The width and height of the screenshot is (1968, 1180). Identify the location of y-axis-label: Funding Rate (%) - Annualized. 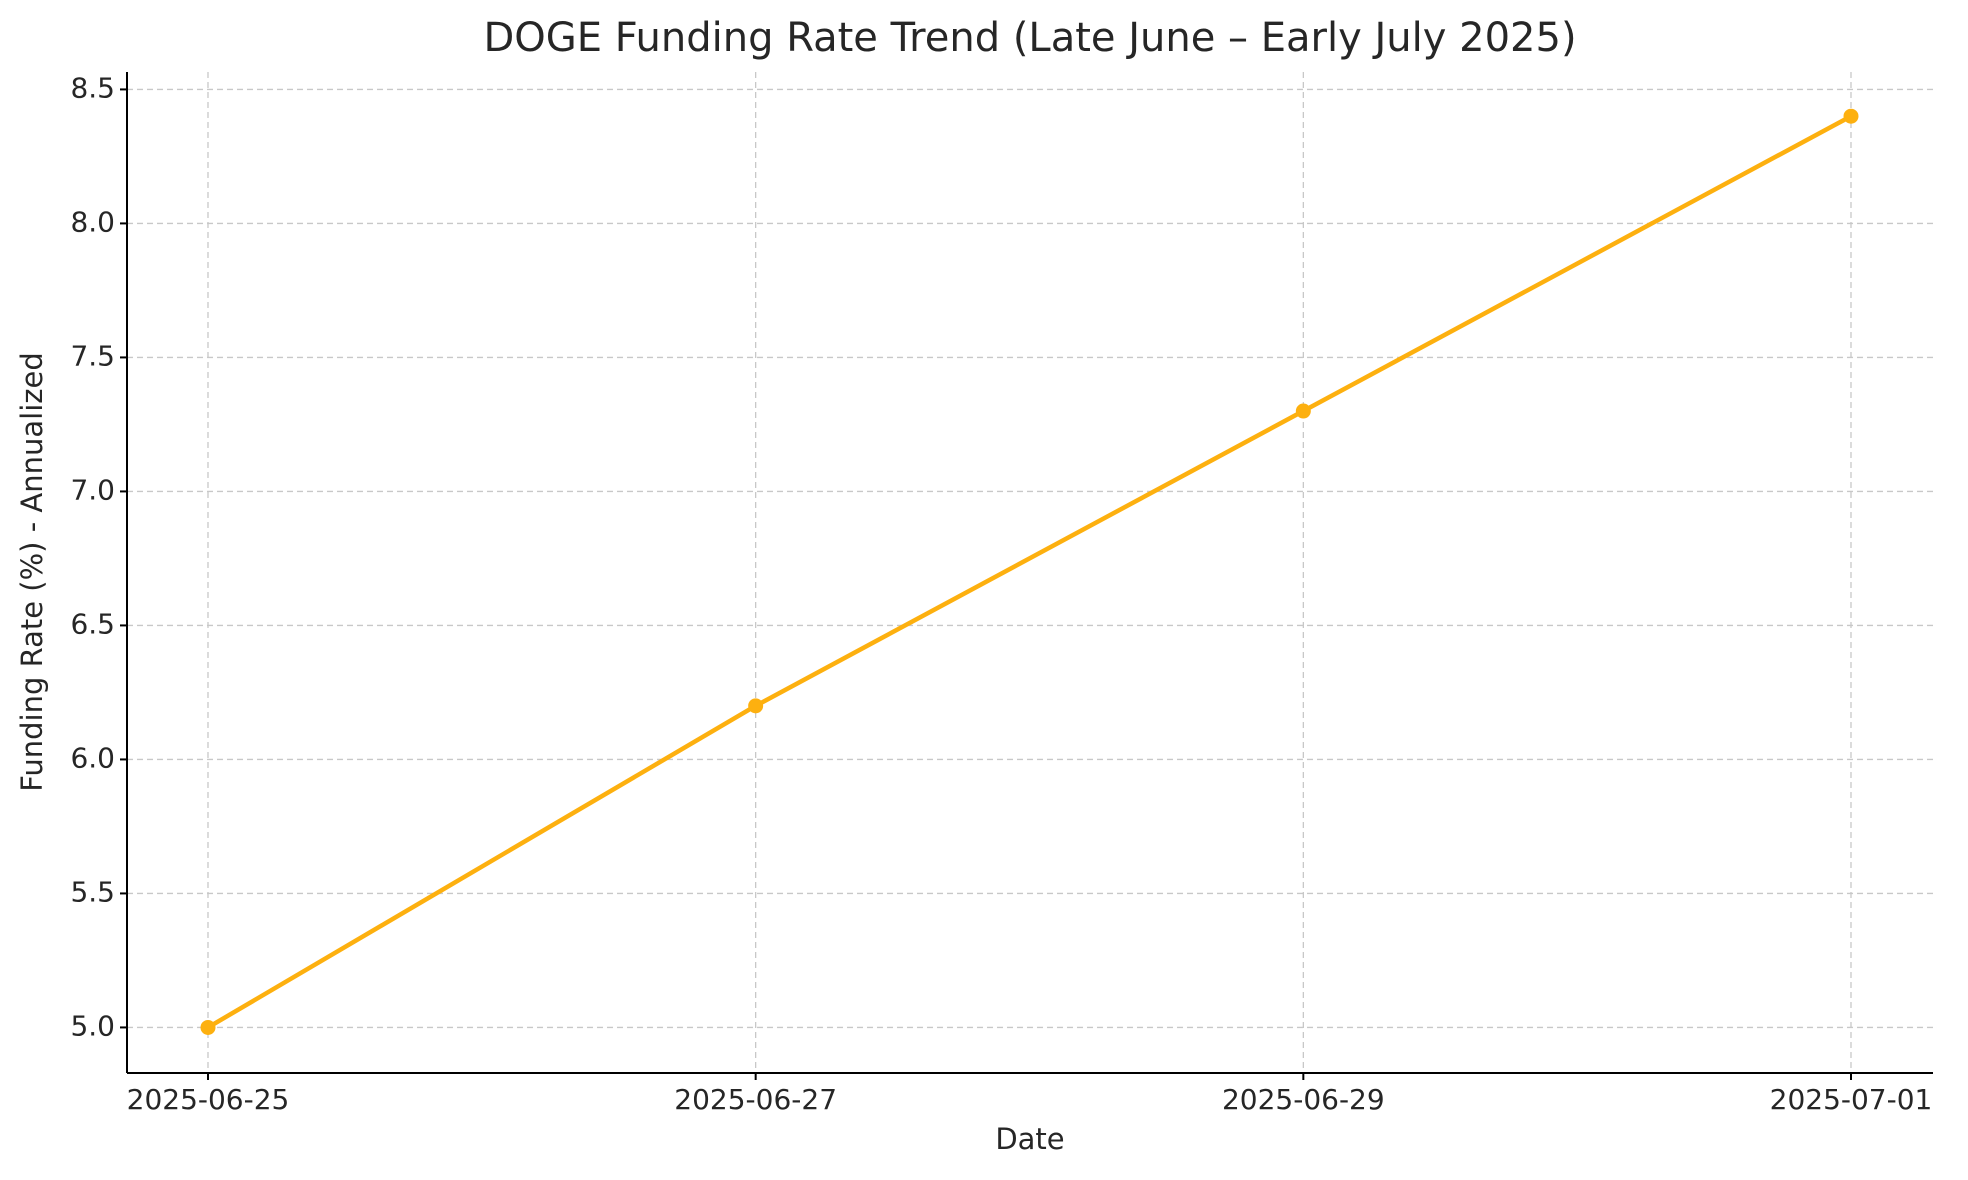
(32, 571).